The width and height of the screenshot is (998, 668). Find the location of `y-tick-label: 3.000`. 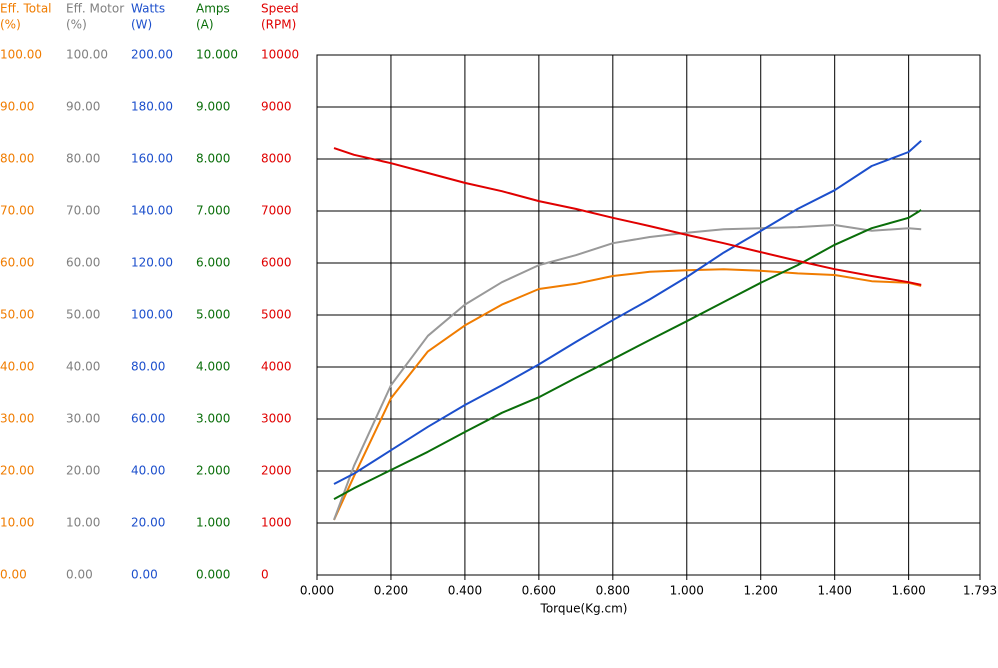

y-tick-label: 3.000 is located at coordinates (213, 419).